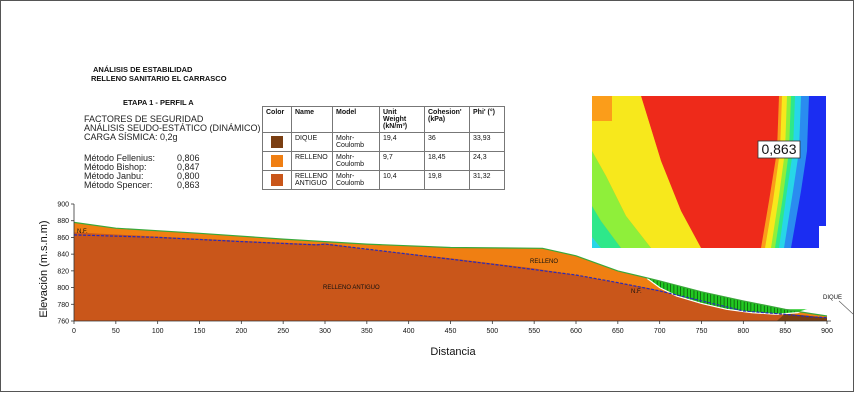 This screenshot has height=393, width=854. Describe the element at coordinates (827, 331) in the screenshot. I see `x-tick-label: 900` at that location.